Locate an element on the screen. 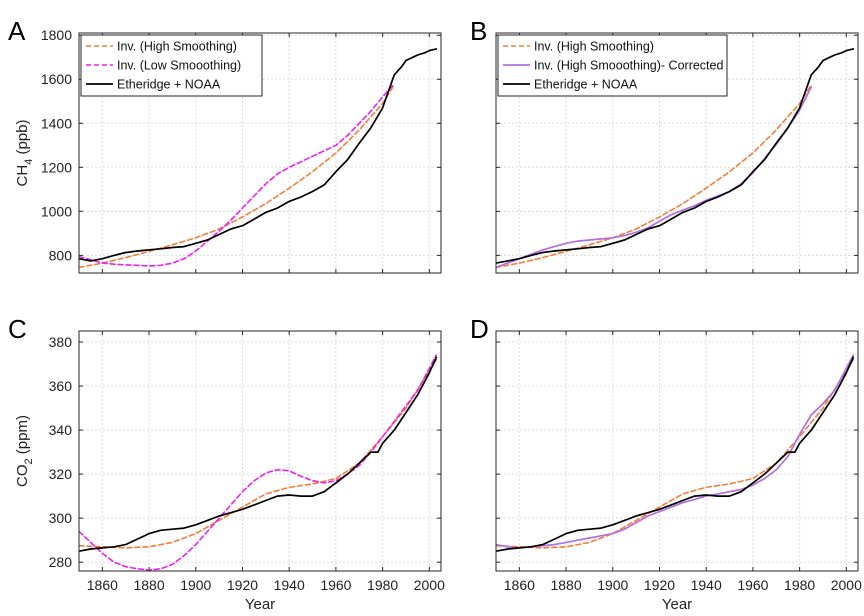  x-tick-label-d-7: 2000 is located at coordinates (846, 585).